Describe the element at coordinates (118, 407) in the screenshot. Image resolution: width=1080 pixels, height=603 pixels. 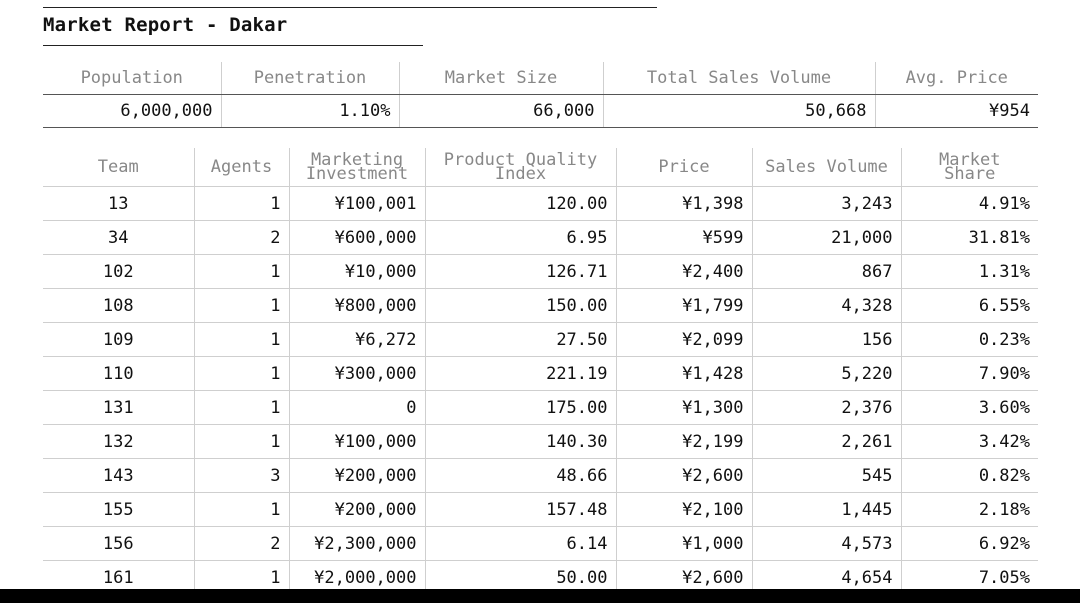
I see `team-id: 131` at that location.